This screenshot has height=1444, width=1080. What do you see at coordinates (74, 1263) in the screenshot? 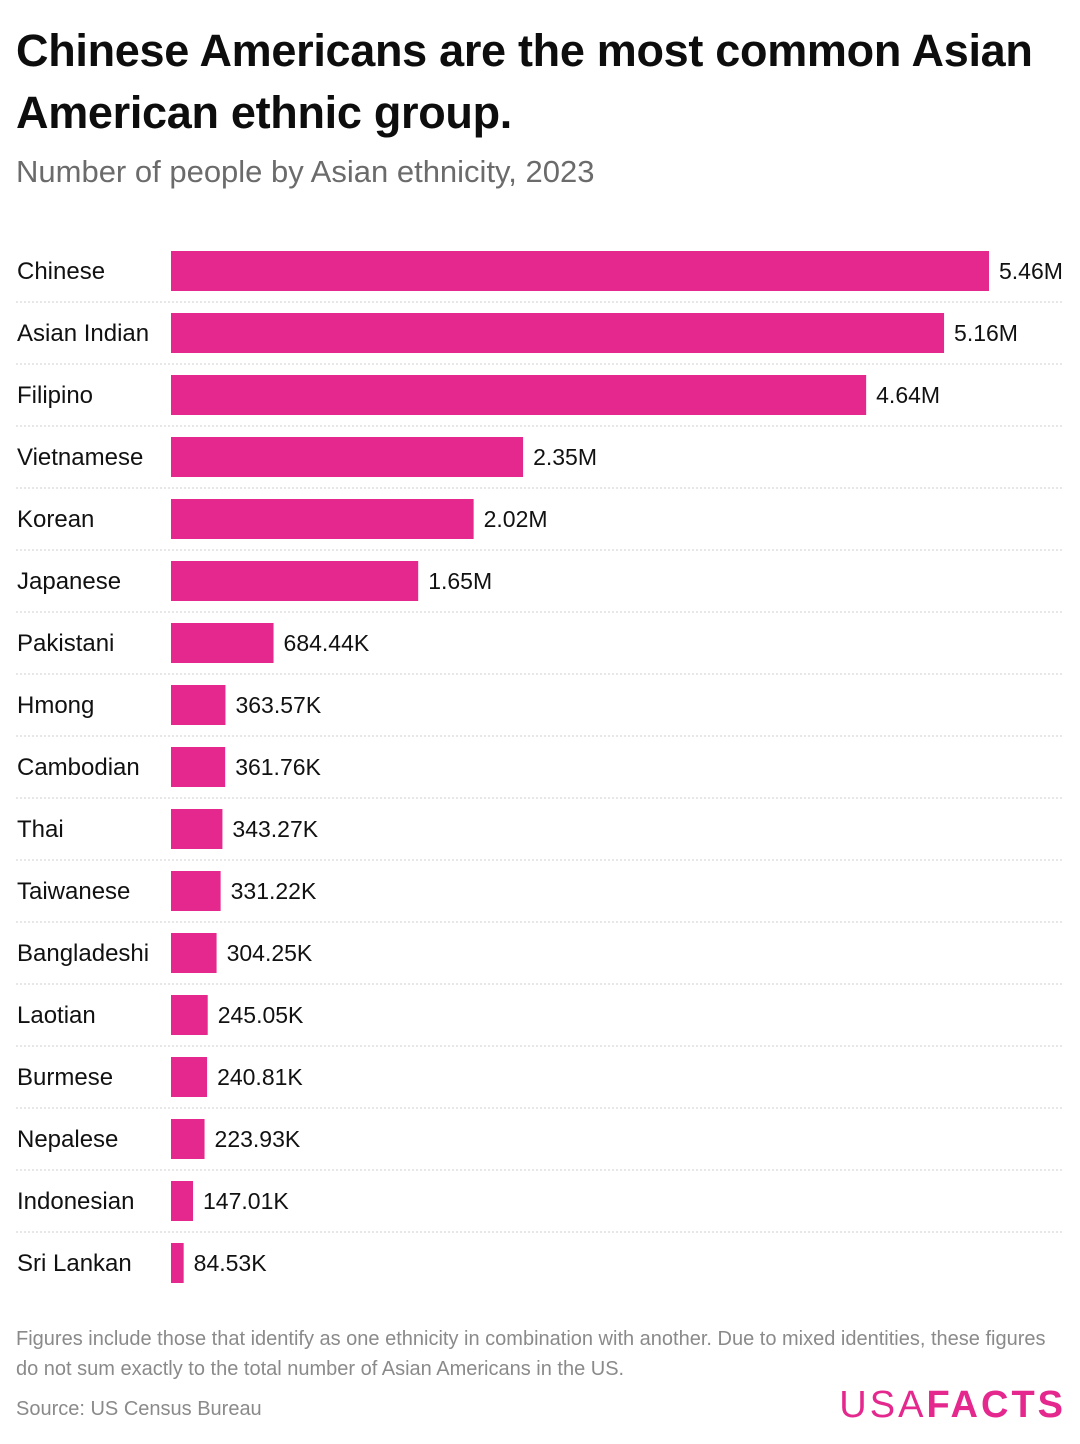
I see `category-label: Sri Lankan` at bounding box center [74, 1263].